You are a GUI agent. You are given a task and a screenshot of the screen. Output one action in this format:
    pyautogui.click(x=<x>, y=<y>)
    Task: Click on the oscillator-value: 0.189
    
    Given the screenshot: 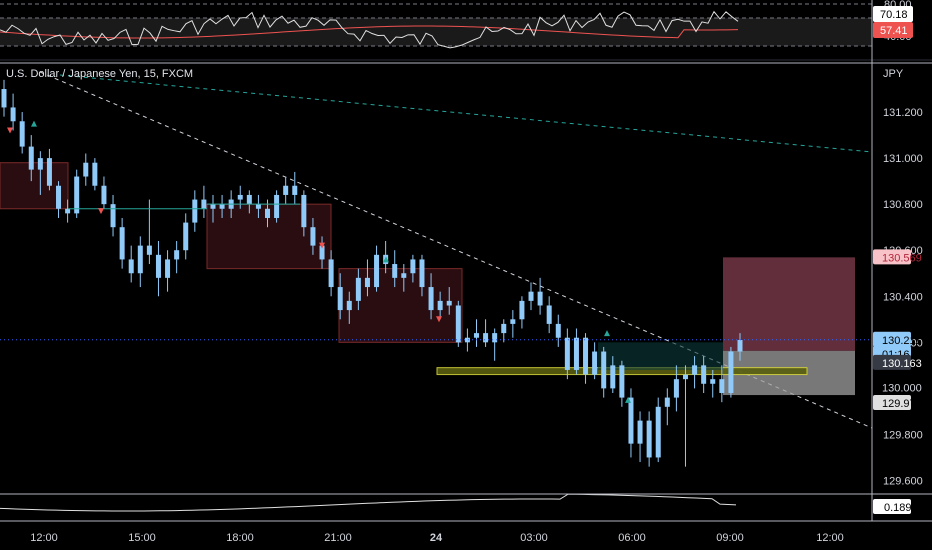 What is the action you would take?
    pyautogui.click(x=898, y=508)
    